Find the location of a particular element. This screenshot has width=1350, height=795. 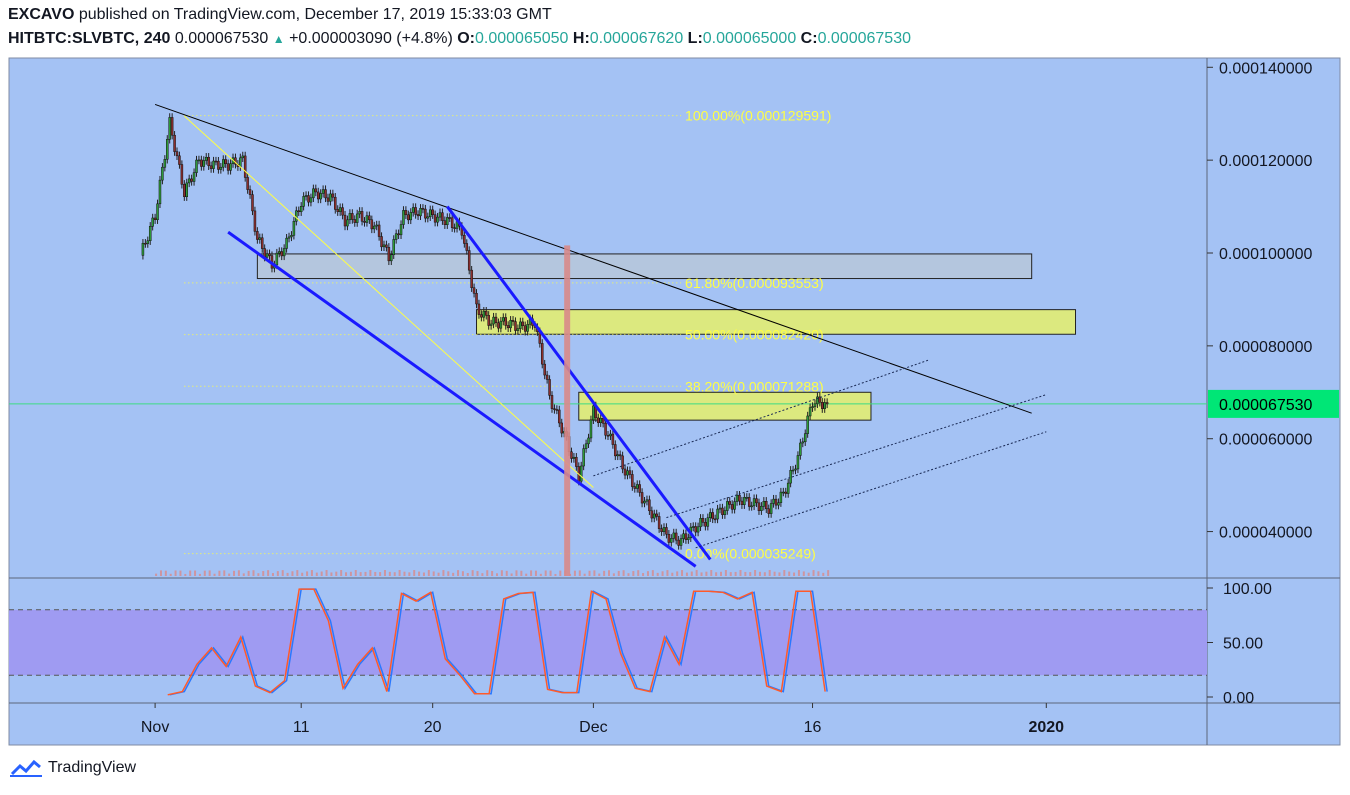

fib-level-label: 38.20%(0.000071288) is located at coordinates (754, 386).